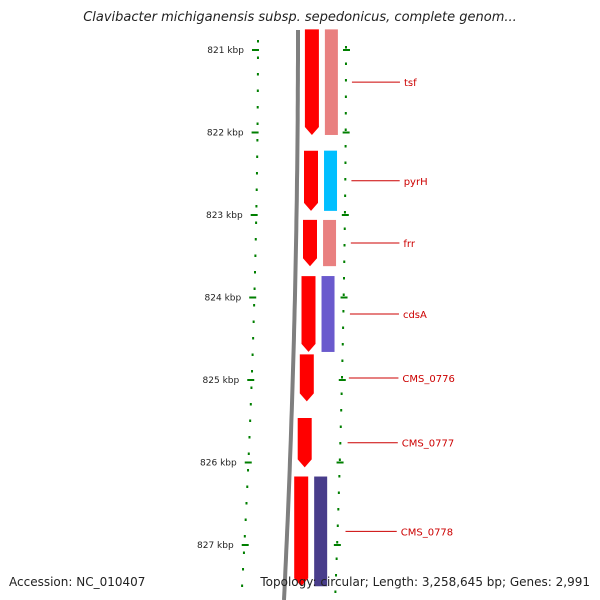 The width and height of the screenshot is (600, 600). I want to click on backbone, so click(291, 315).